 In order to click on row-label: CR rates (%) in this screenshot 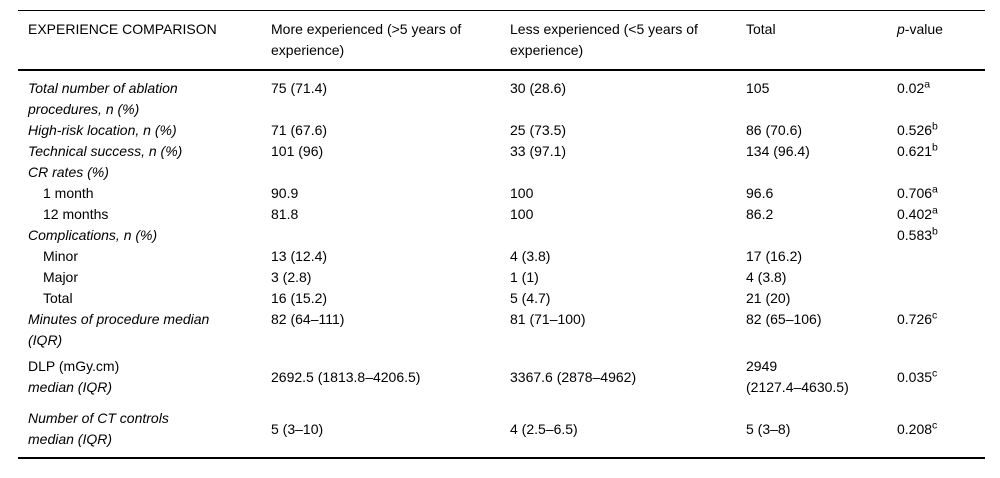, I will do `click(139, 172)`.